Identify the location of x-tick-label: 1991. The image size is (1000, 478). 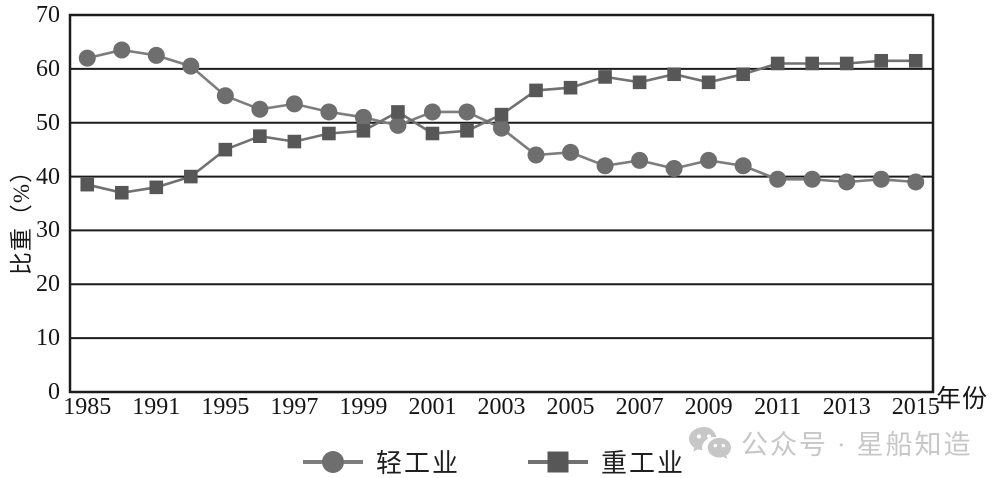
(156, 407).